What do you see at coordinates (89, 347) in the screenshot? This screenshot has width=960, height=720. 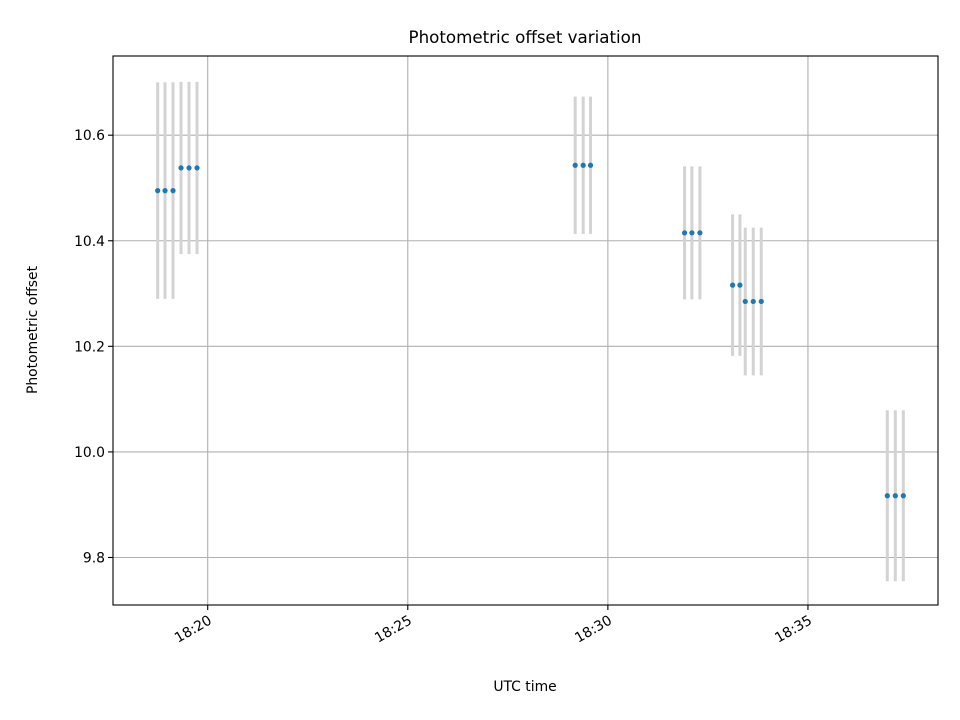 I see `y-tick-label: 10.2` at bounding box center [89, 347].